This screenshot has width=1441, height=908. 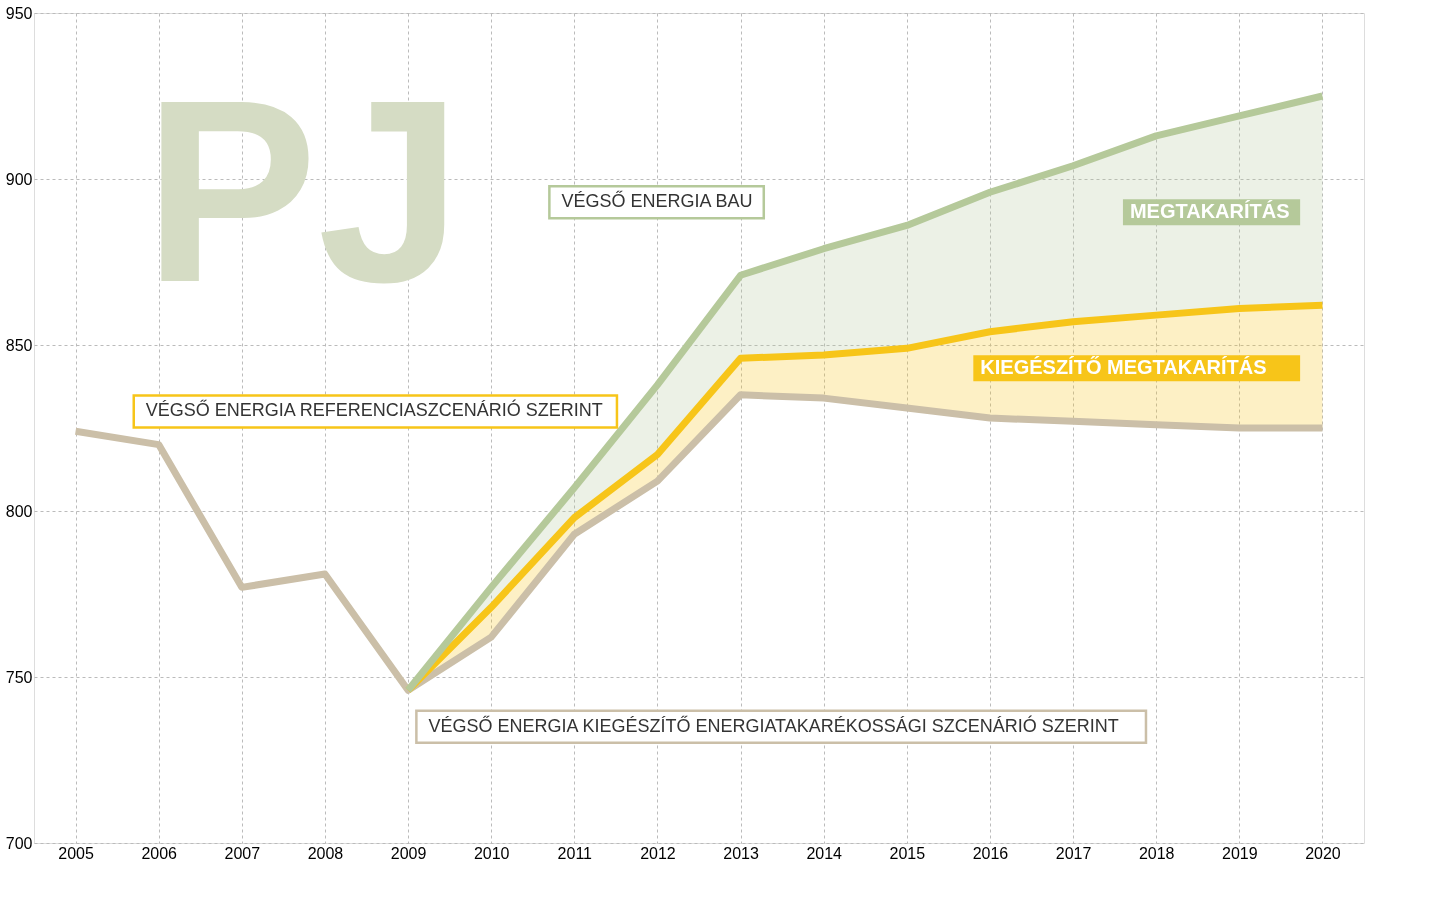 I want to click on x-tick-label: 2007, so click(x=242, y=853).